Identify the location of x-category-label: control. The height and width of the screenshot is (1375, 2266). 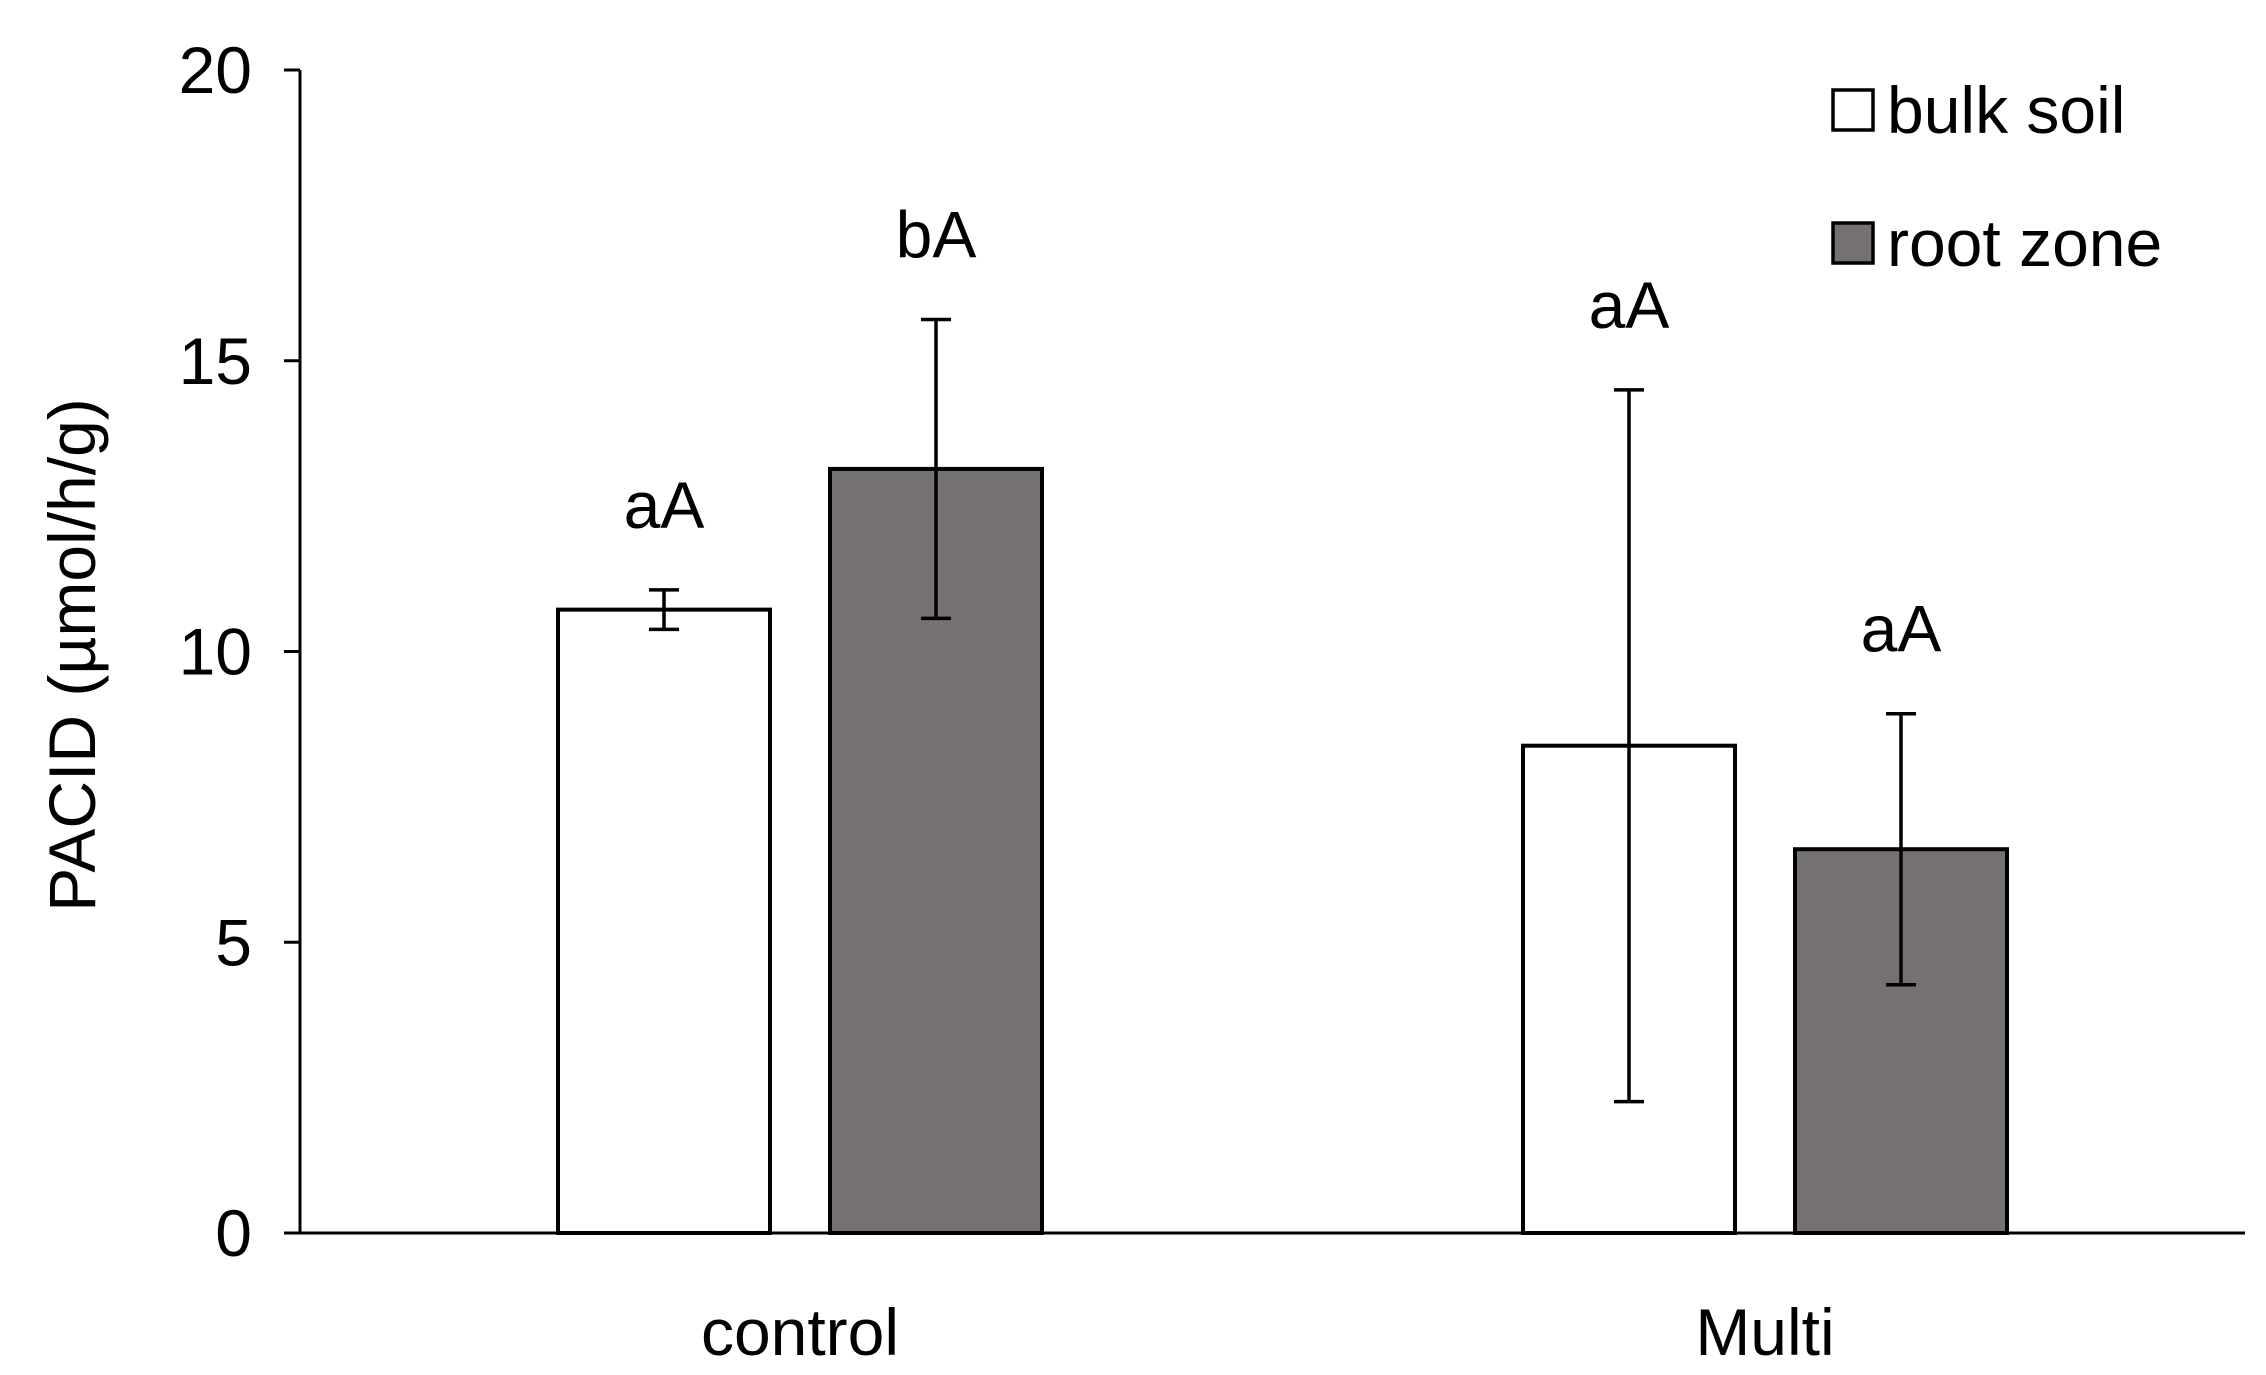
(800, 1332).